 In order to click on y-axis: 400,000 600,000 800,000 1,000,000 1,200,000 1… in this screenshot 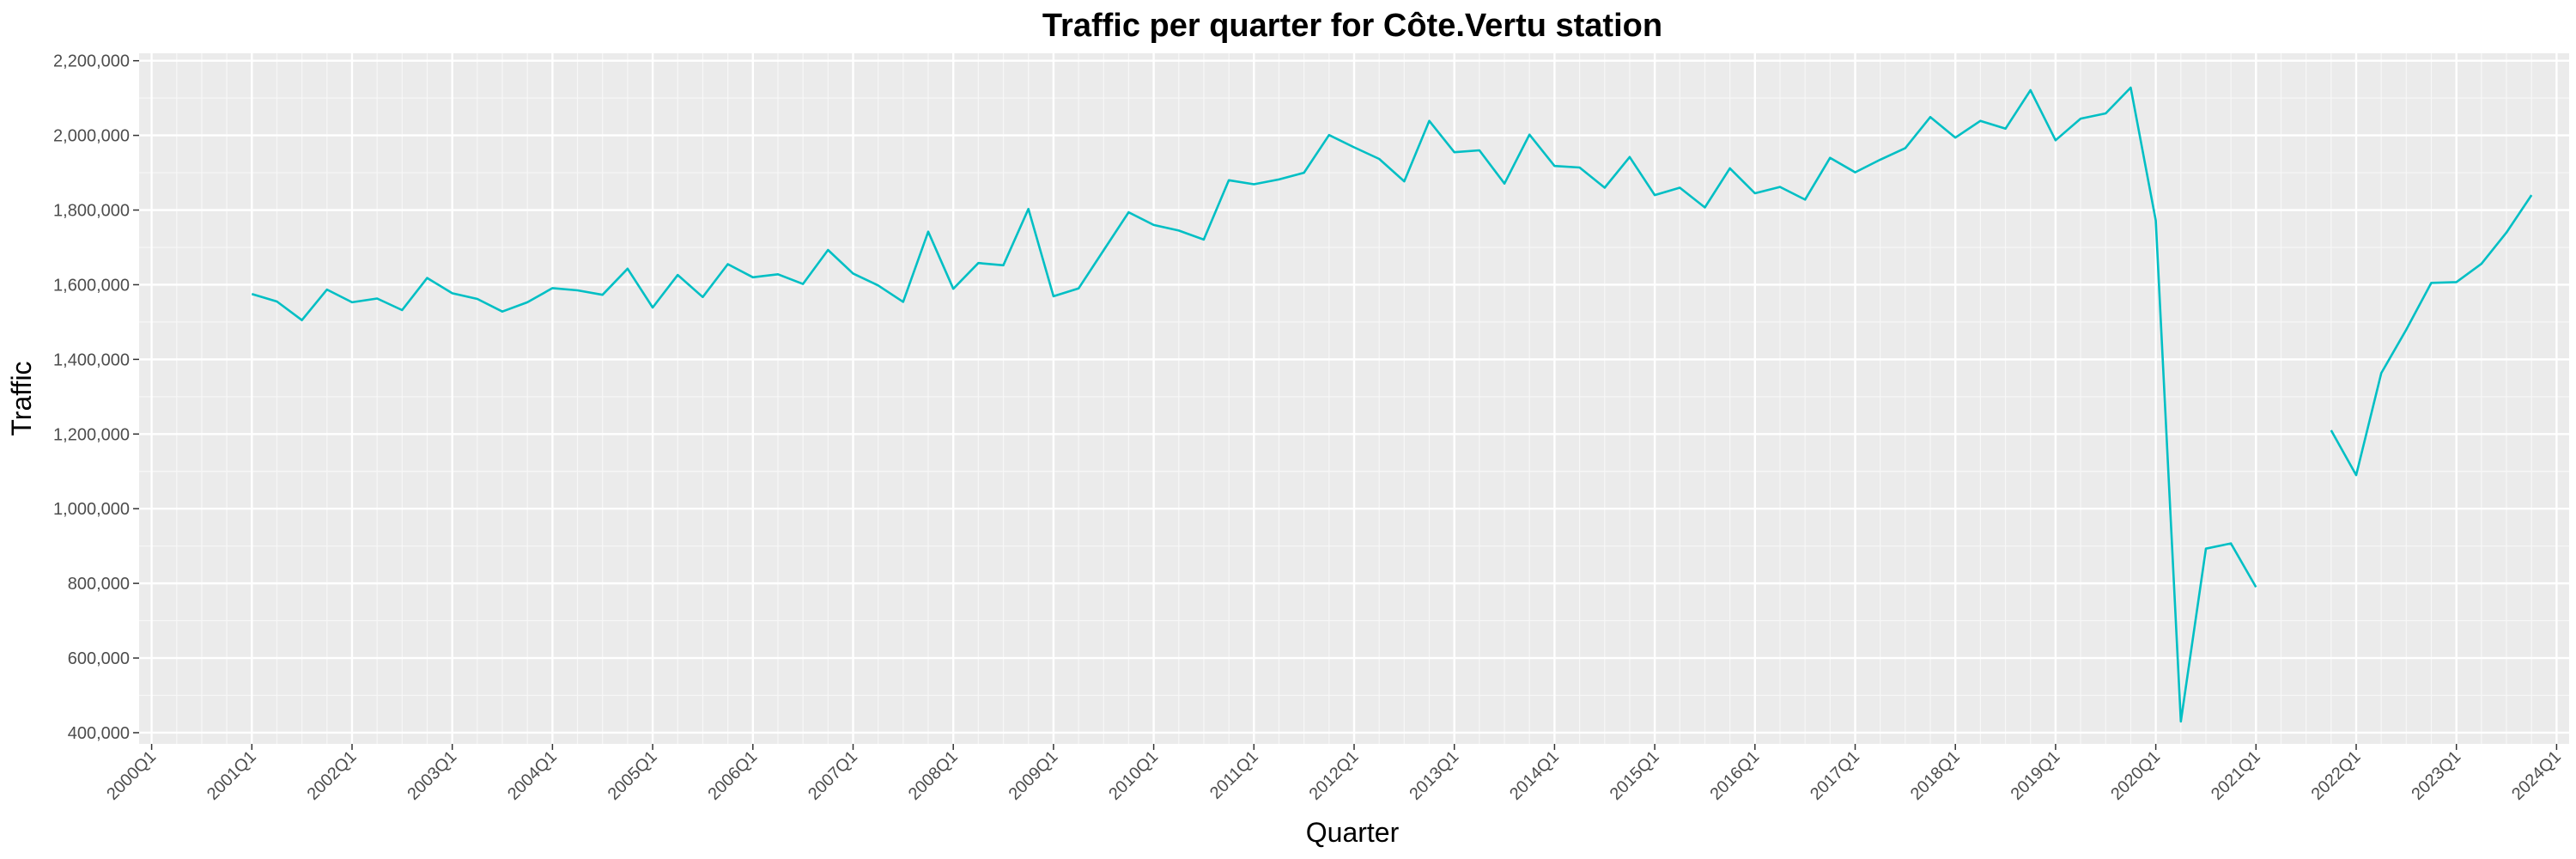, I will do `click(96, 398)`.